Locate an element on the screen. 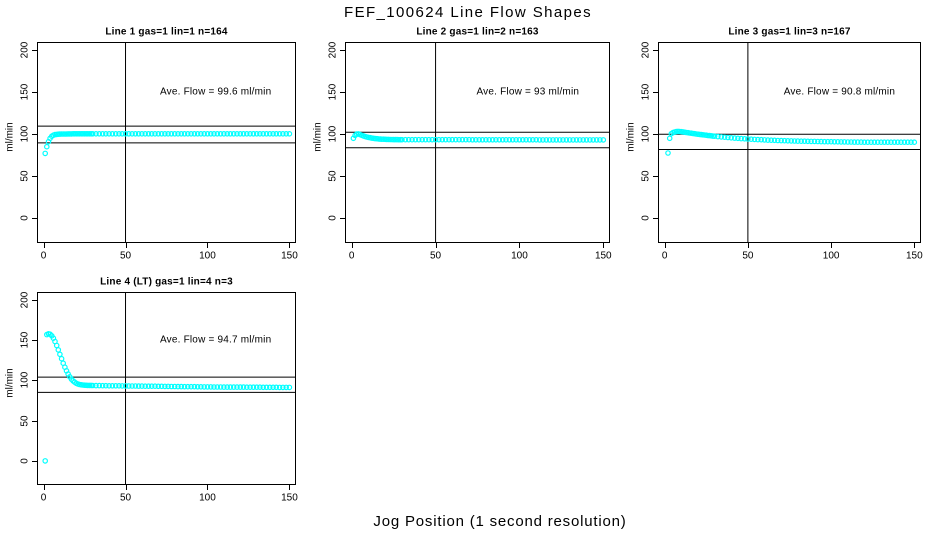 This screenshot has height=540, width=936. y-tick-label: 50 is located at coordinates (333, 176).